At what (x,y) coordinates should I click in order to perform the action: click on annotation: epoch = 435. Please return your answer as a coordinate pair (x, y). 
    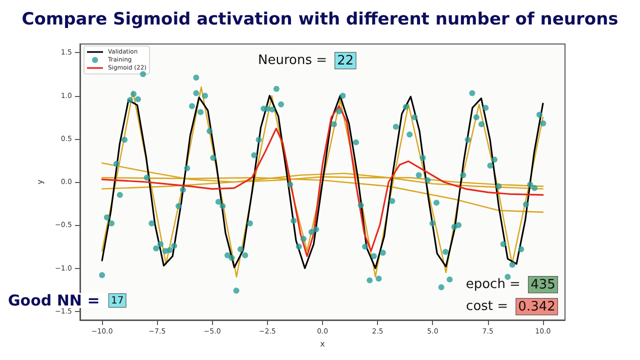
    Looking at the image, I should click on (511, 285).